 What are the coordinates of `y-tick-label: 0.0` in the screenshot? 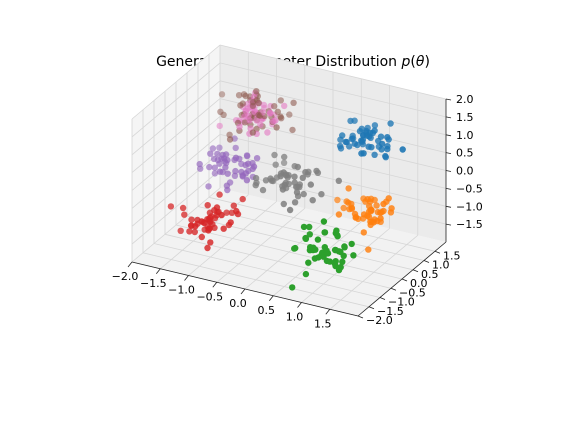 It's located at (419, 283).